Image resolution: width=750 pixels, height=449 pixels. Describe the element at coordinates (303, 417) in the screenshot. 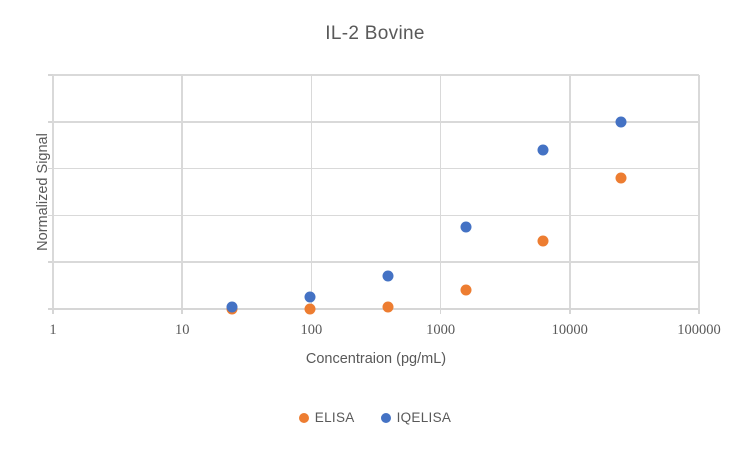

I see `elisa-marker-icon` at that location.